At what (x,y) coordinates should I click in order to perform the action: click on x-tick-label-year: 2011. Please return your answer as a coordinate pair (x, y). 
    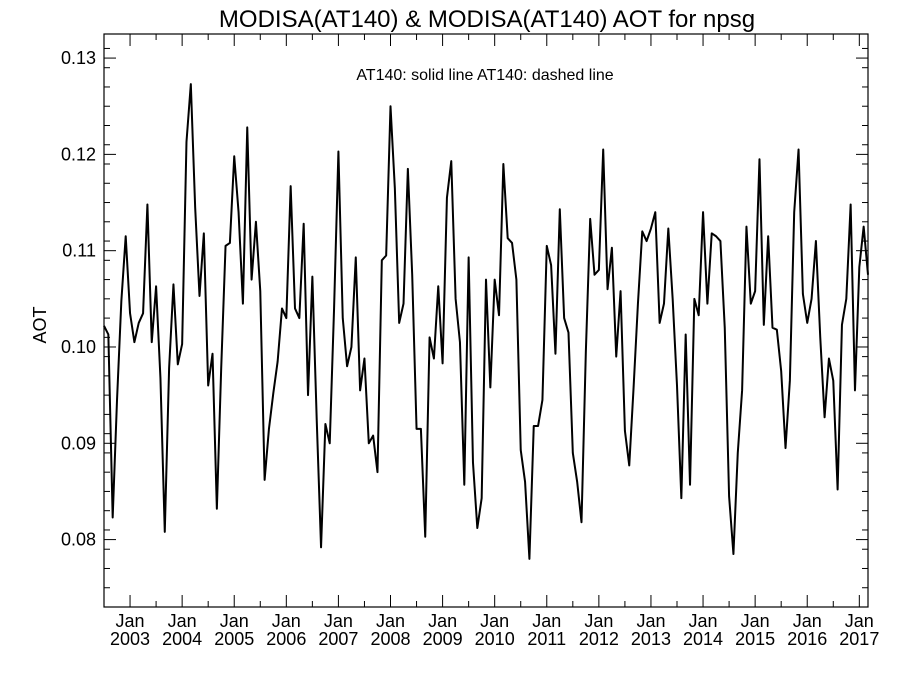
    Looking at the image, I should click on (546, 639).